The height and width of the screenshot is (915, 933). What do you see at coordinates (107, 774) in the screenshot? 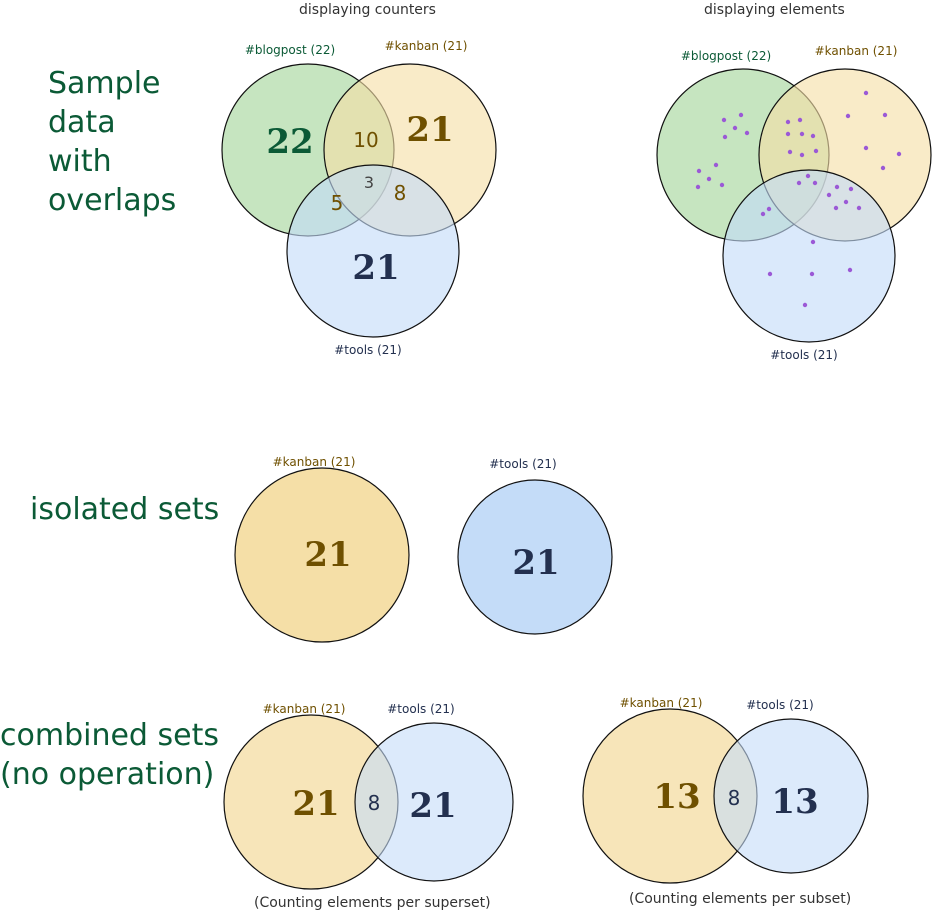
I see `section-title-line: (no operation)` at bounding box center [107, 774].